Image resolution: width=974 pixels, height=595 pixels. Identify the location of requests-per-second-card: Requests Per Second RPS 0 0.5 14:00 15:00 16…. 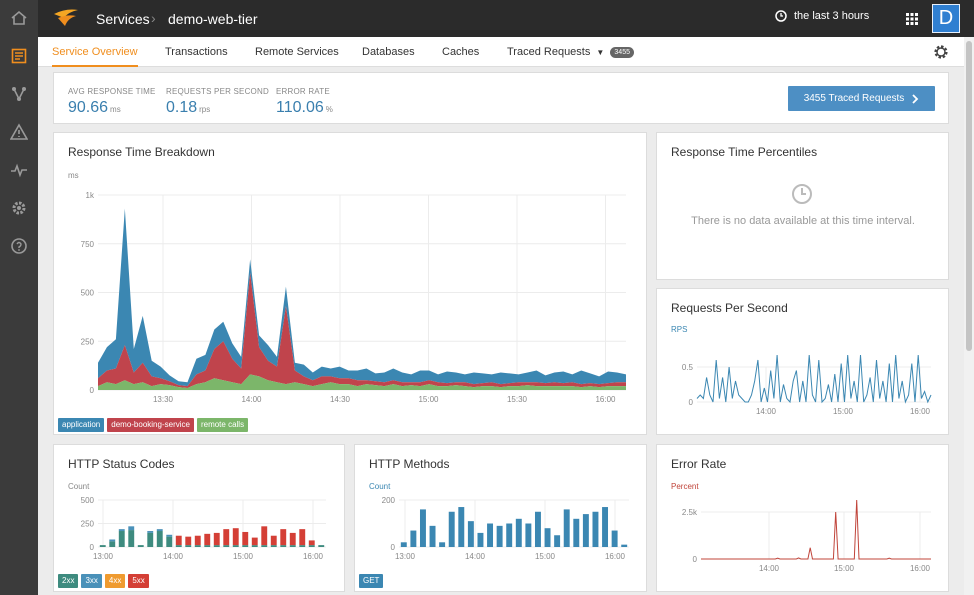
(802, 361).